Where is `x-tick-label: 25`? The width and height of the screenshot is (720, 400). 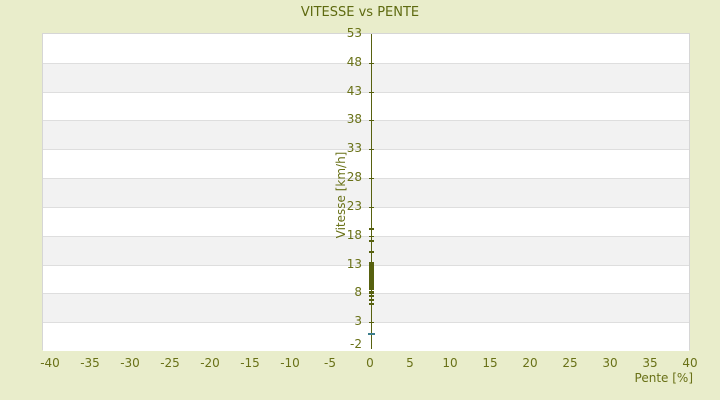 x-tick-label: 25 is located at coordinates (570, 363).